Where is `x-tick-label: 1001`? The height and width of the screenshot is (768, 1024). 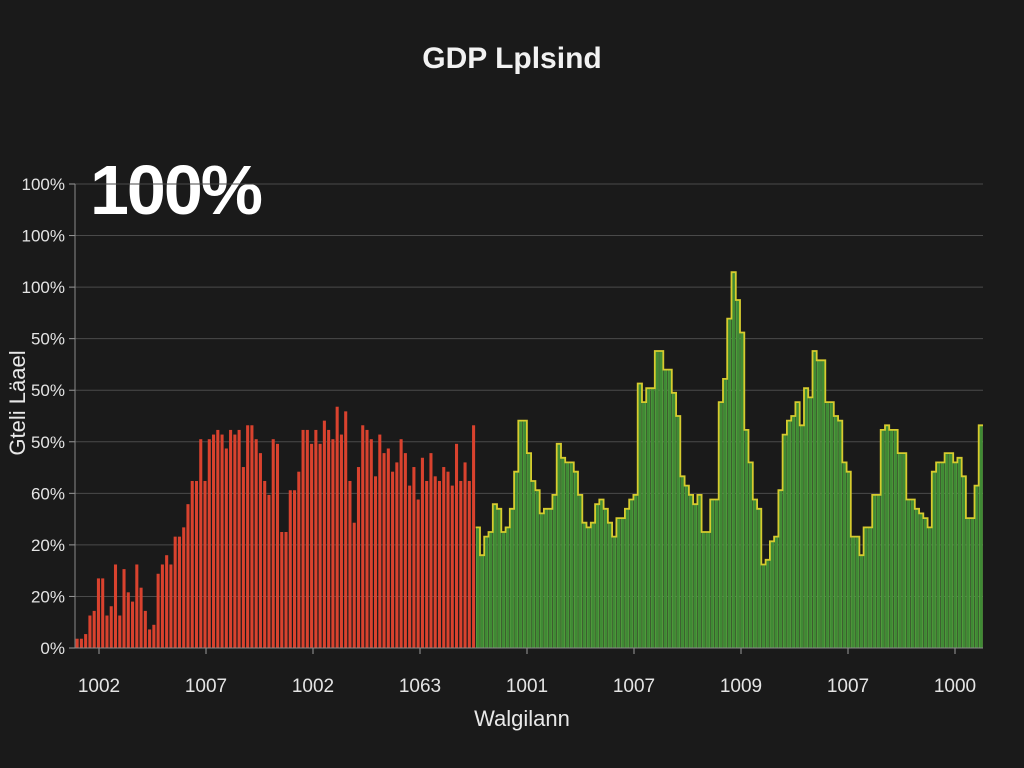
x-tick-label: 1001 is located at coordinates (527, 686).